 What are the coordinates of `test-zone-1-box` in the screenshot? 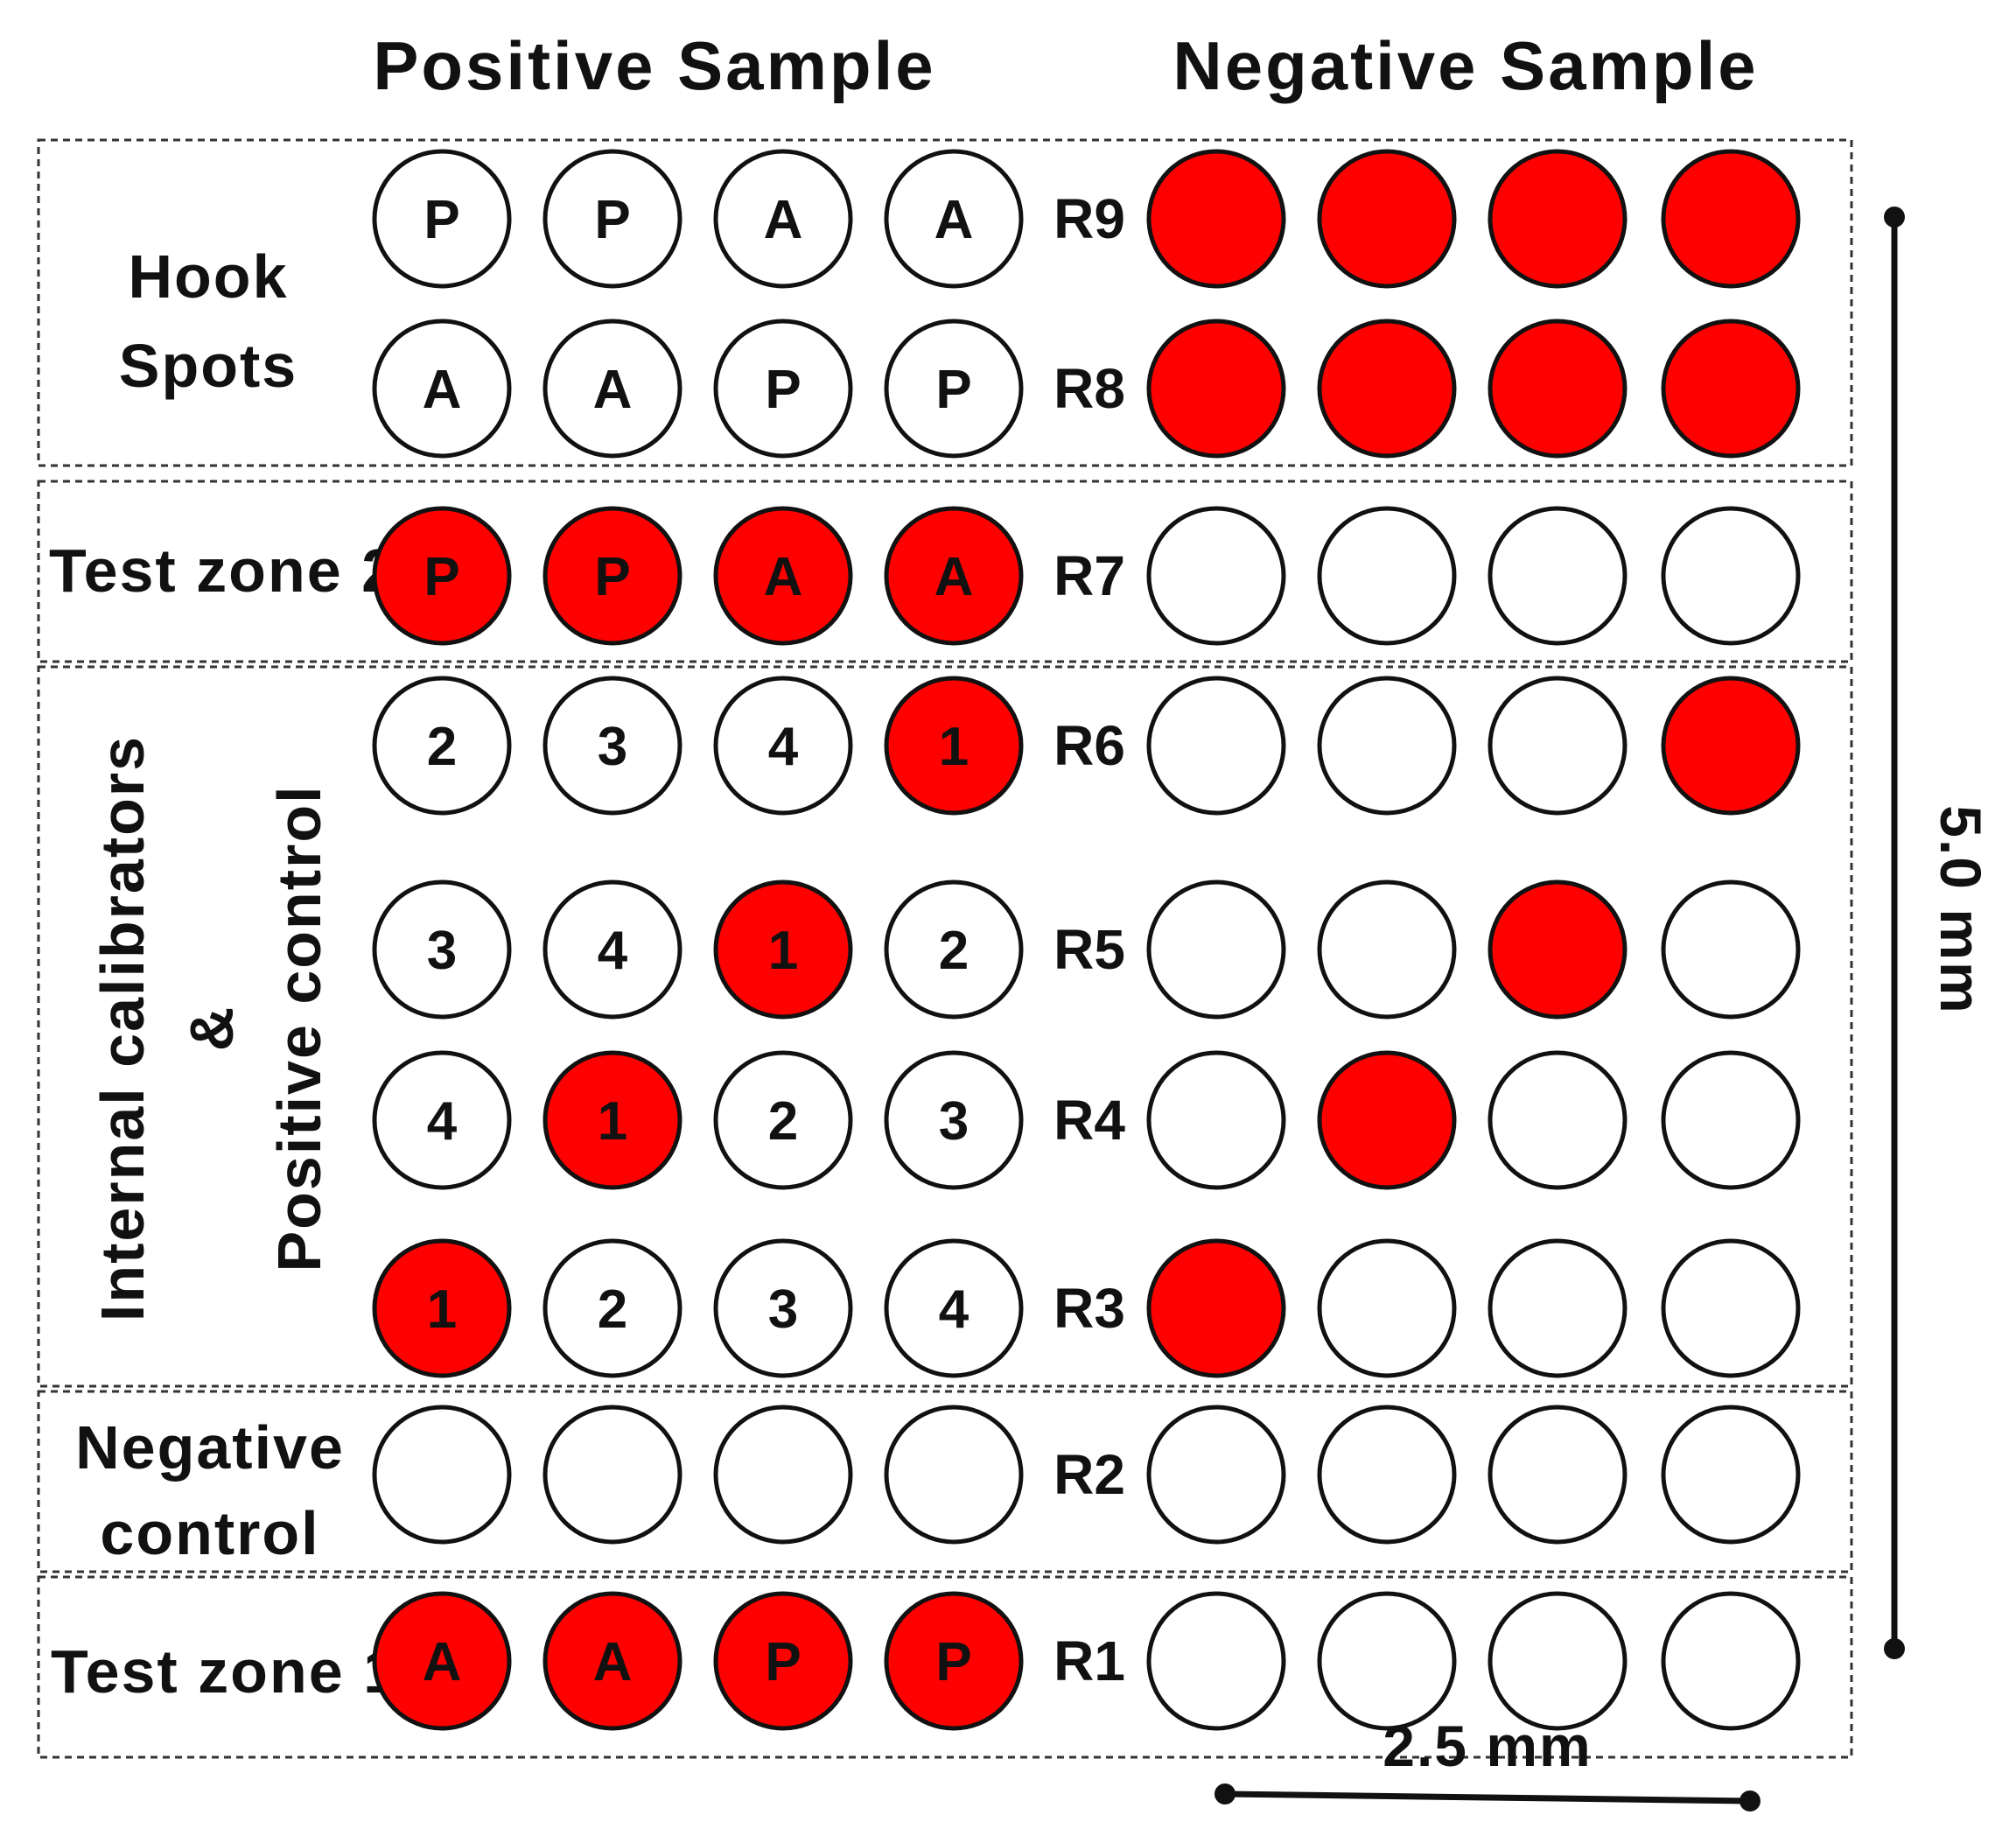 It's located at (945, 1667).